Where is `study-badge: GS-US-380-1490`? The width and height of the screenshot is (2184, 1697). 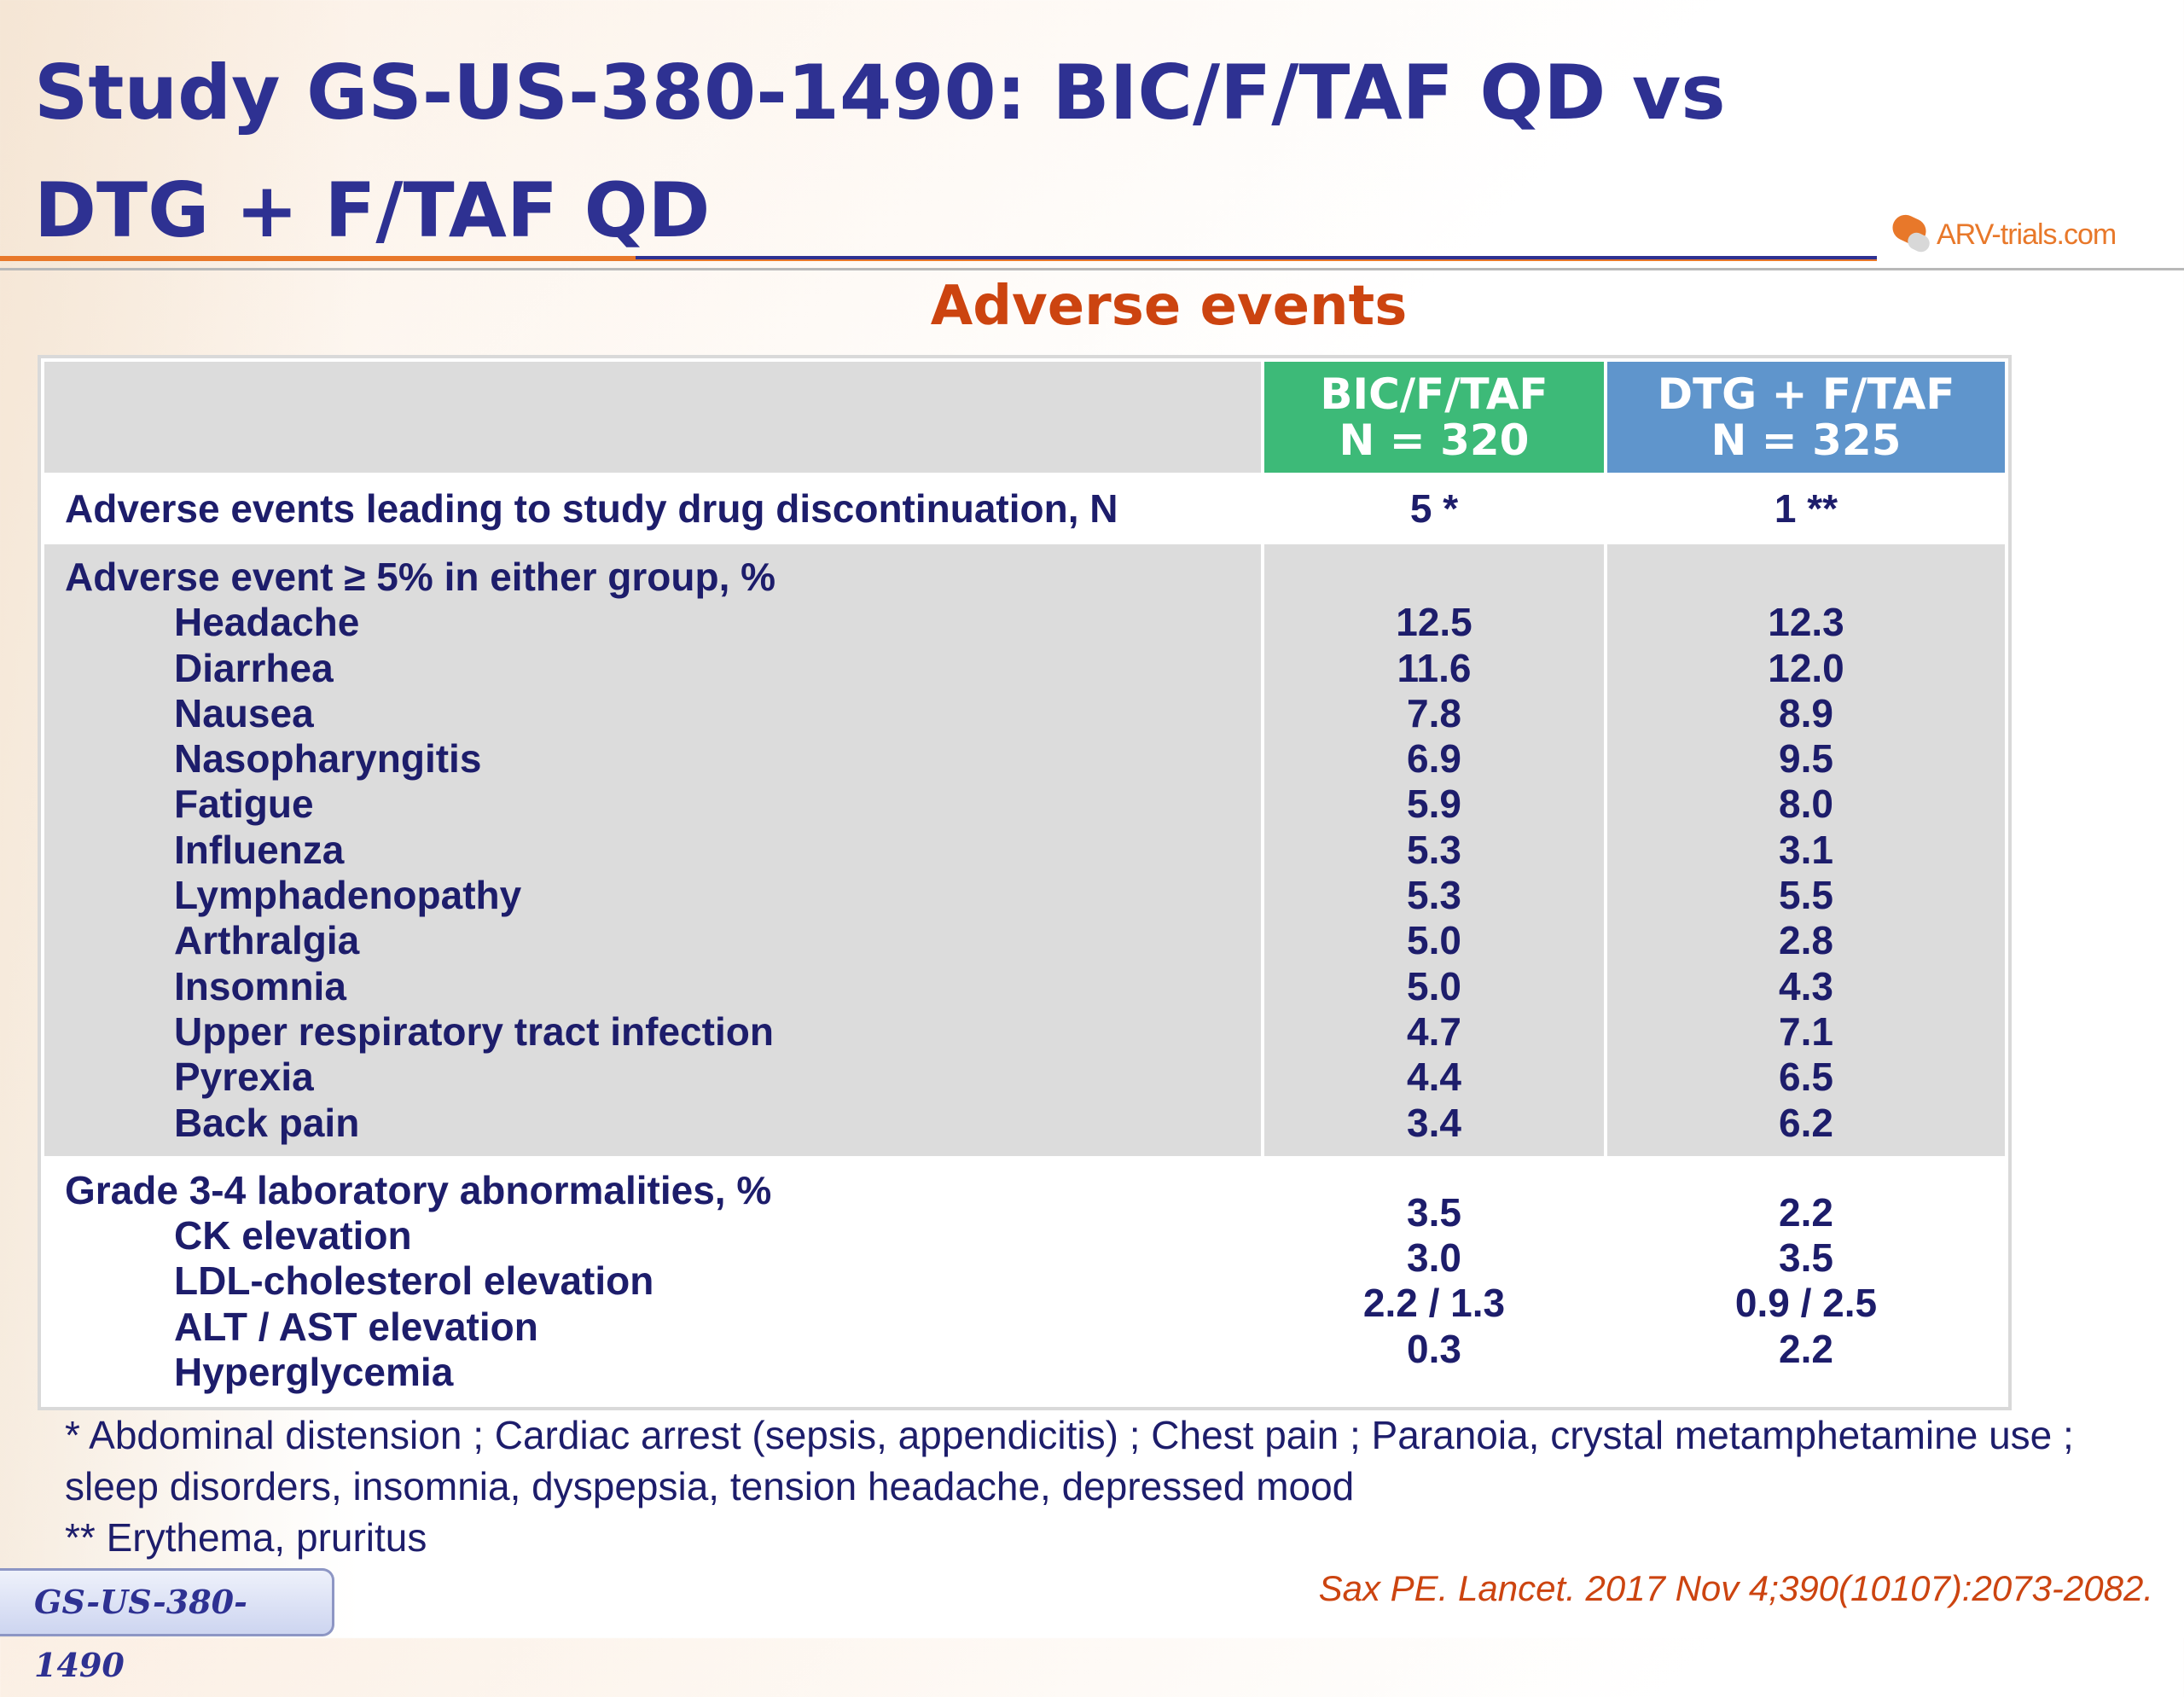
study-badge: GS-US-380-1490 is located at coordinates (167, 1626).